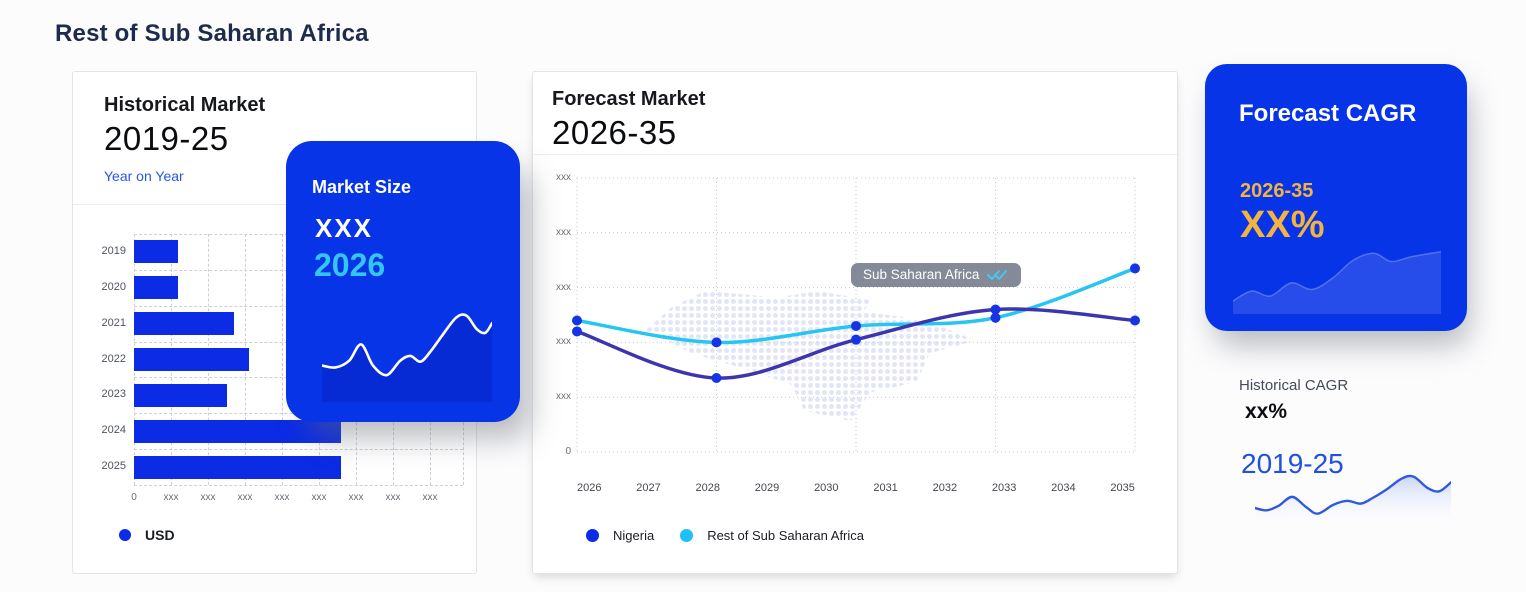  I want to click on bar-category-label: 2025, so click(113, 466).